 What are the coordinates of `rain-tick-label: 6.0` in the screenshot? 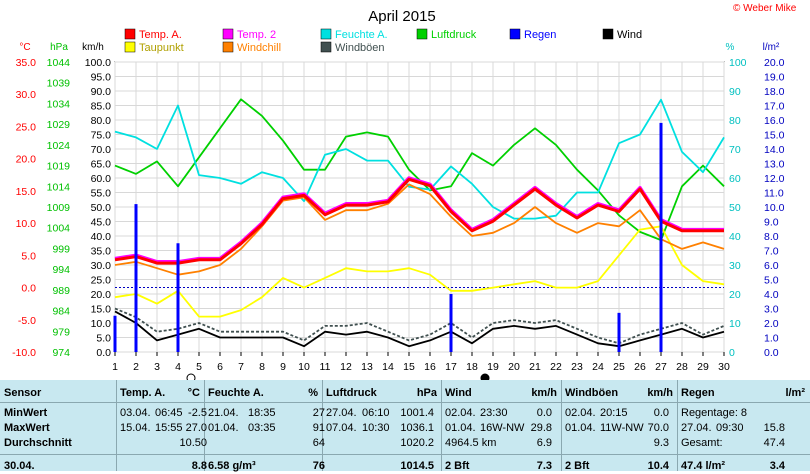 It's located at (771, 266).